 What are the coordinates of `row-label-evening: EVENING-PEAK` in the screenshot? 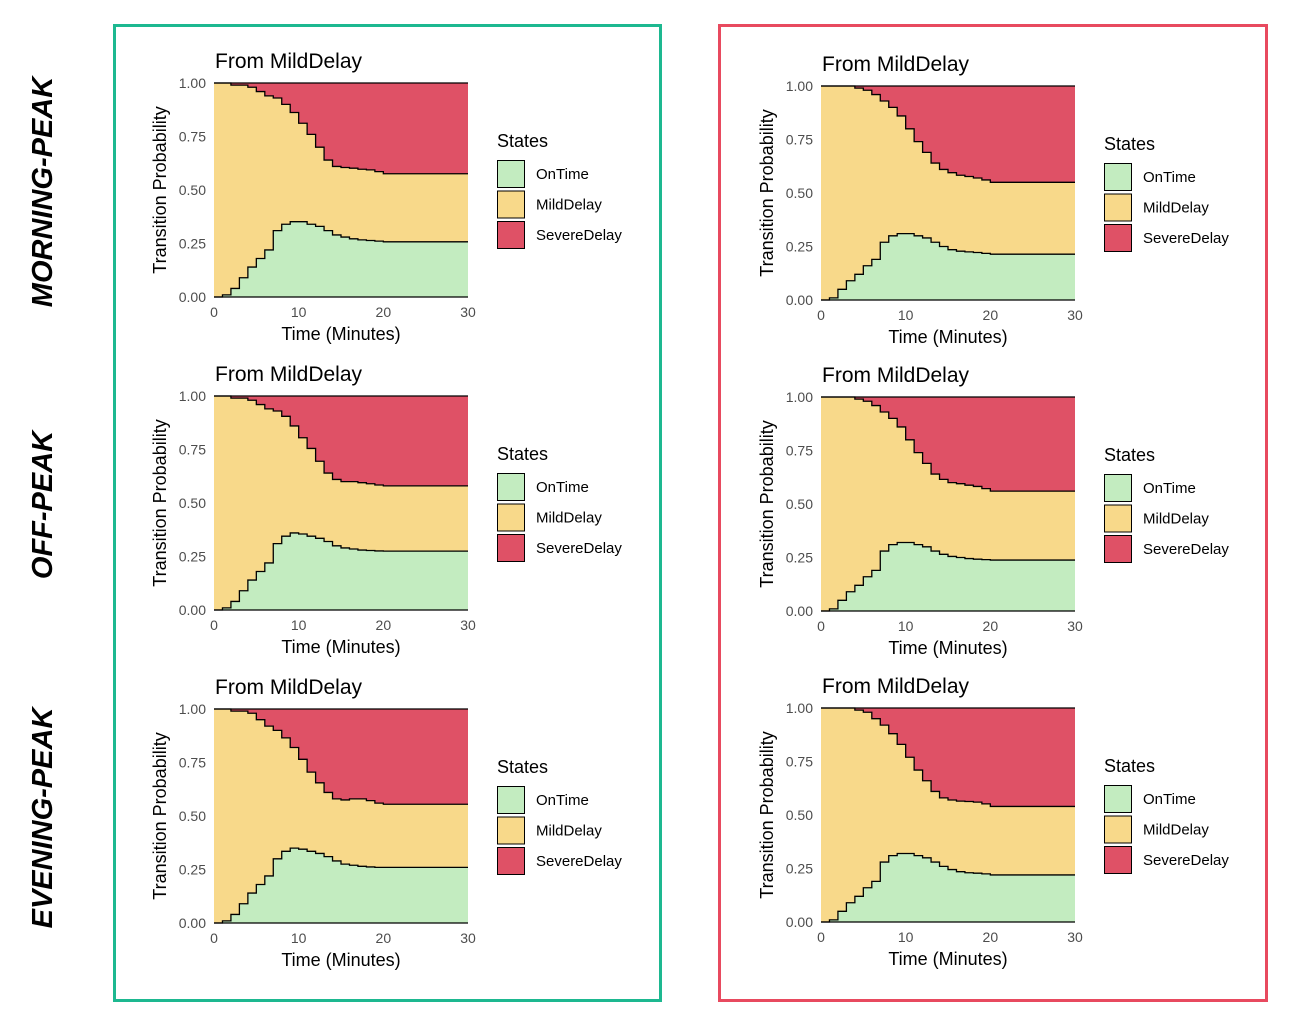 It's located at (43, 817).